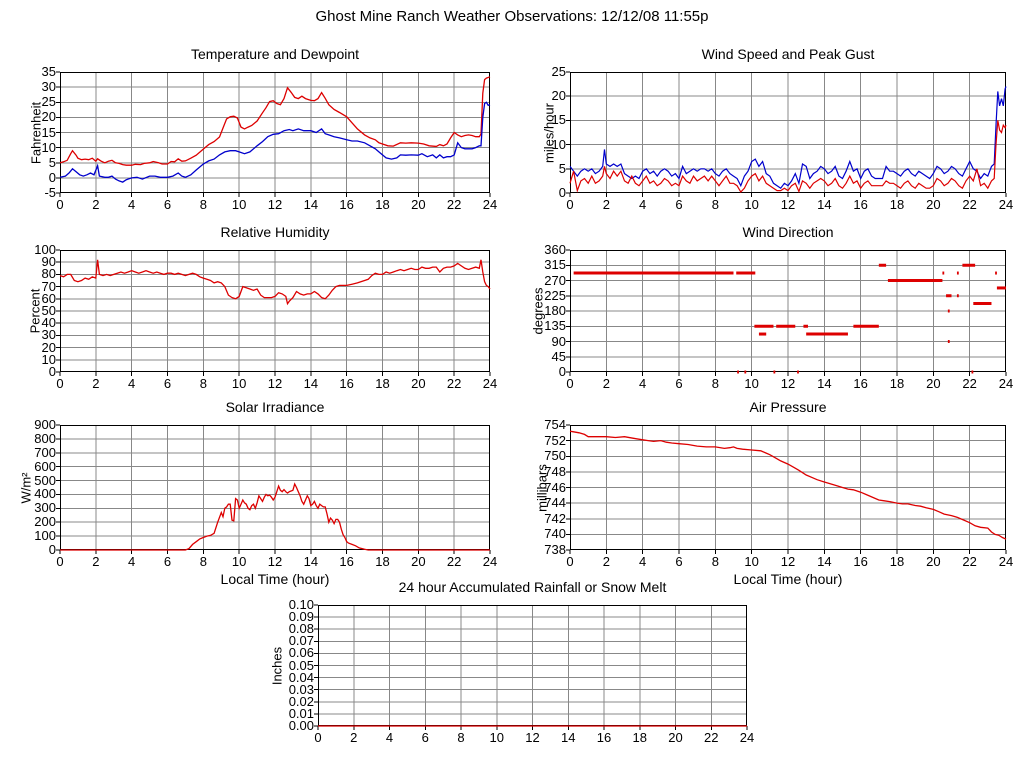  Describe the element at coordinates (538, 311) in the screenshot. I see `y-axis-label: degrees` at that location.